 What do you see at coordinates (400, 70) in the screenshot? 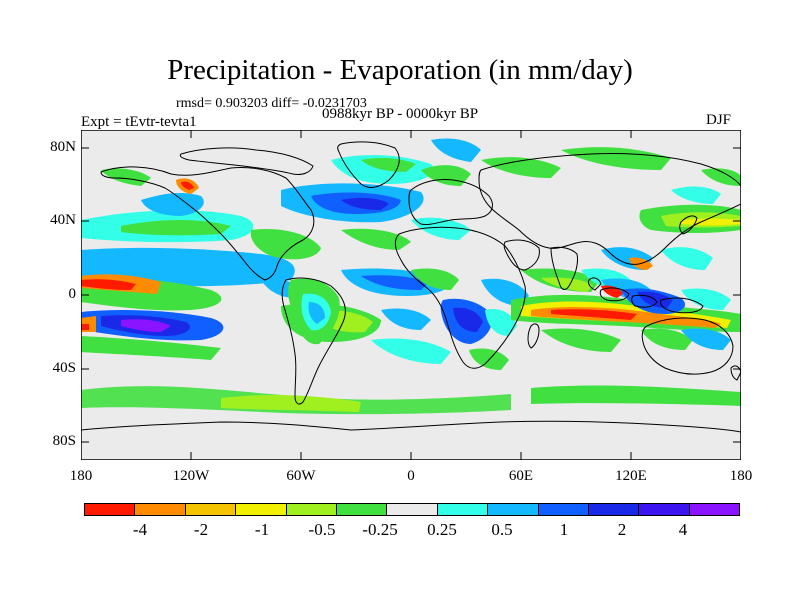
I see `map-title: Precipitation - Evaporation (in mm/day)` at bounding box center [400, 70].